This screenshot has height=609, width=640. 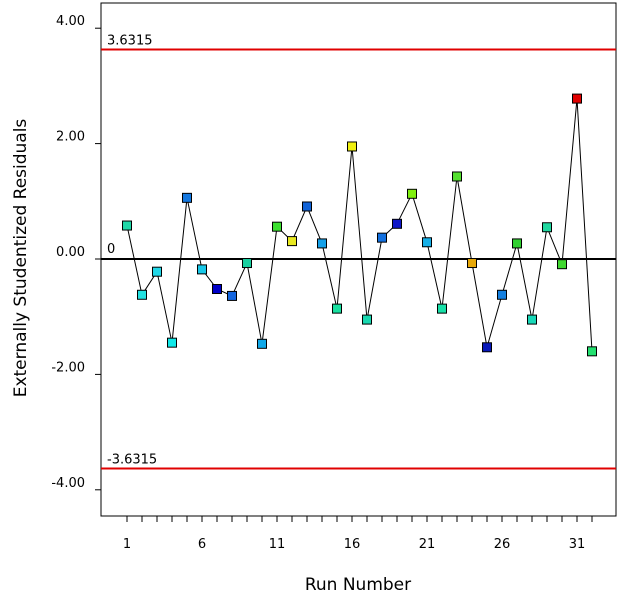 I want to click on x-tick-label: 21, so click(x=427, y=544).